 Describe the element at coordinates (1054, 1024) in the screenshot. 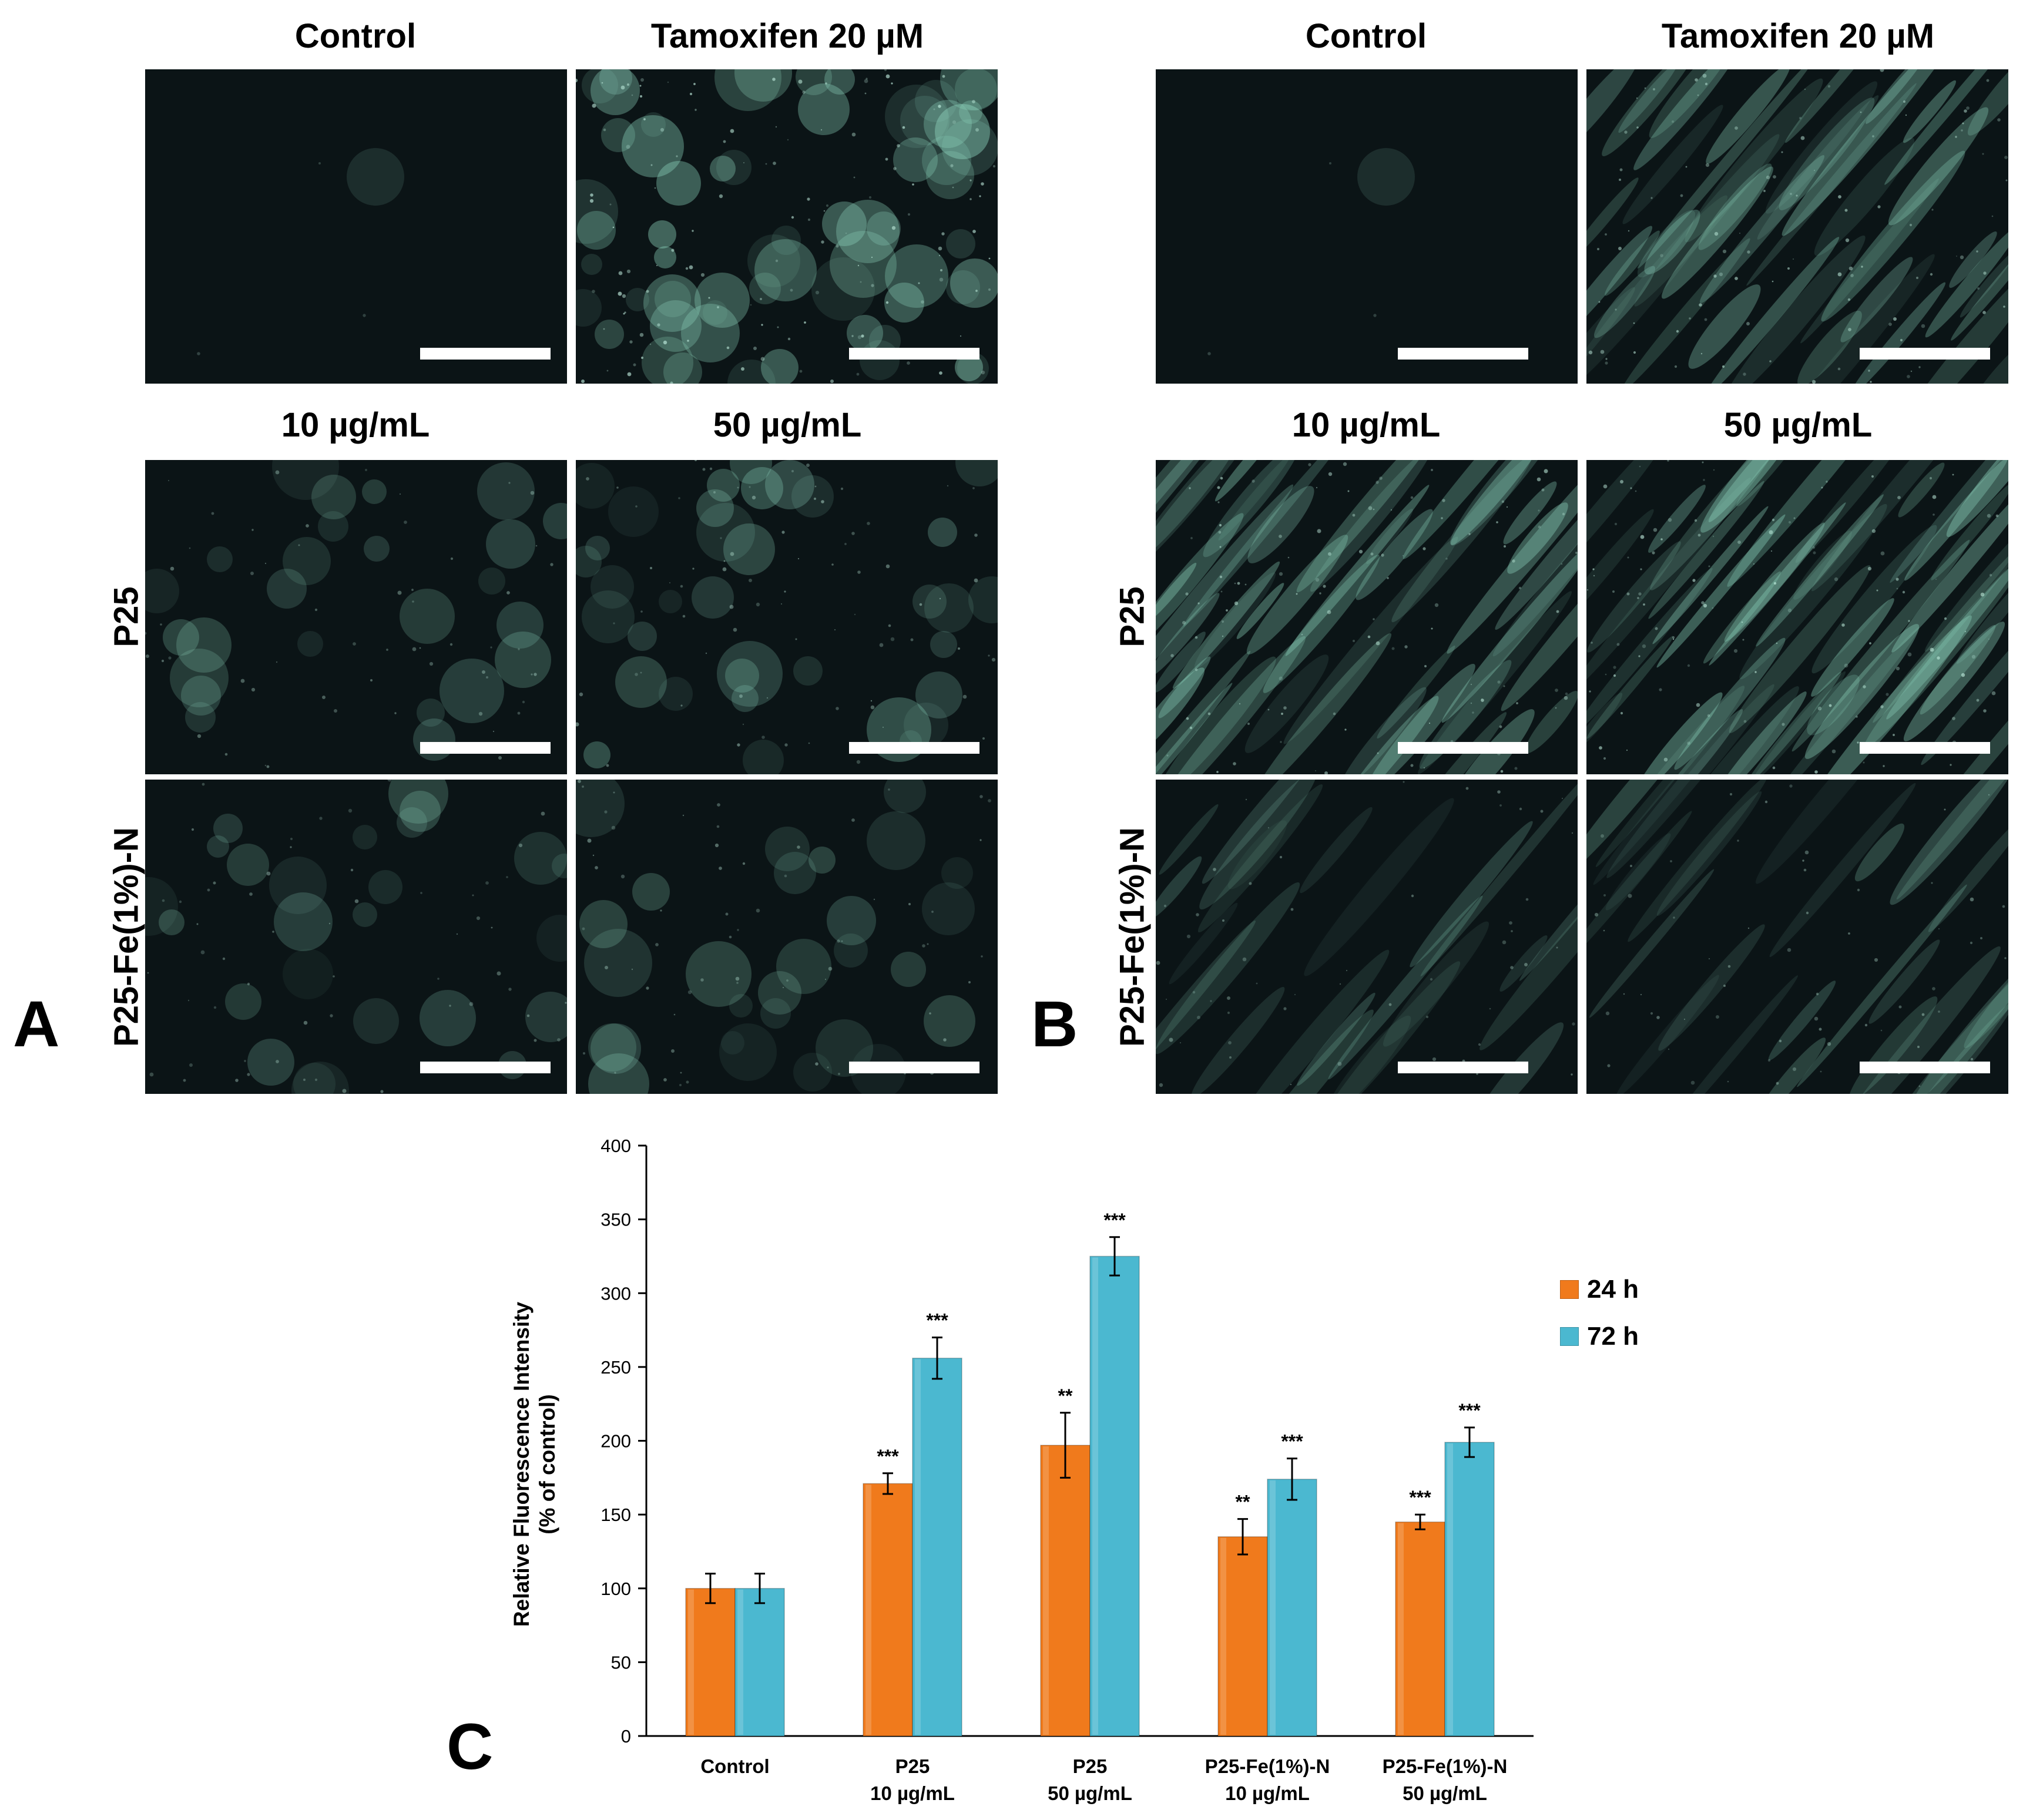

I see `panel-b-letter: B` at that location.